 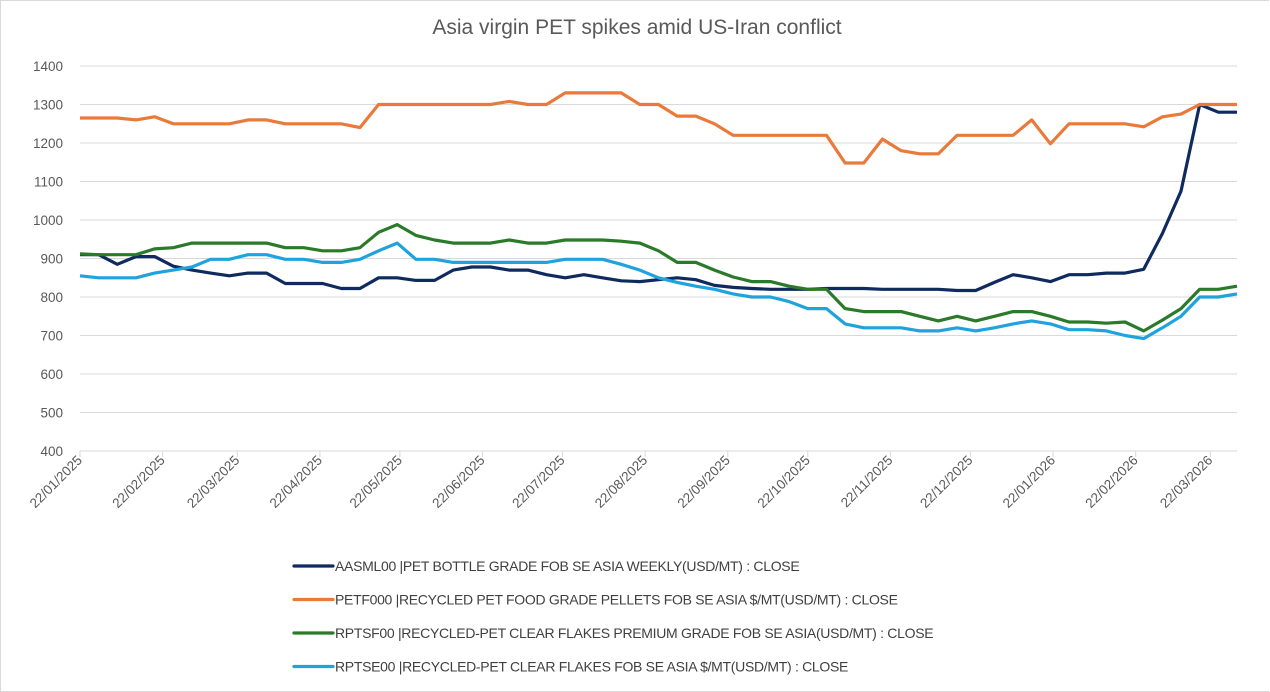 What do you see at coordinates (658, 128) in the screenshot?
I see `series-line-petf000` at bounding box center [658, 128].